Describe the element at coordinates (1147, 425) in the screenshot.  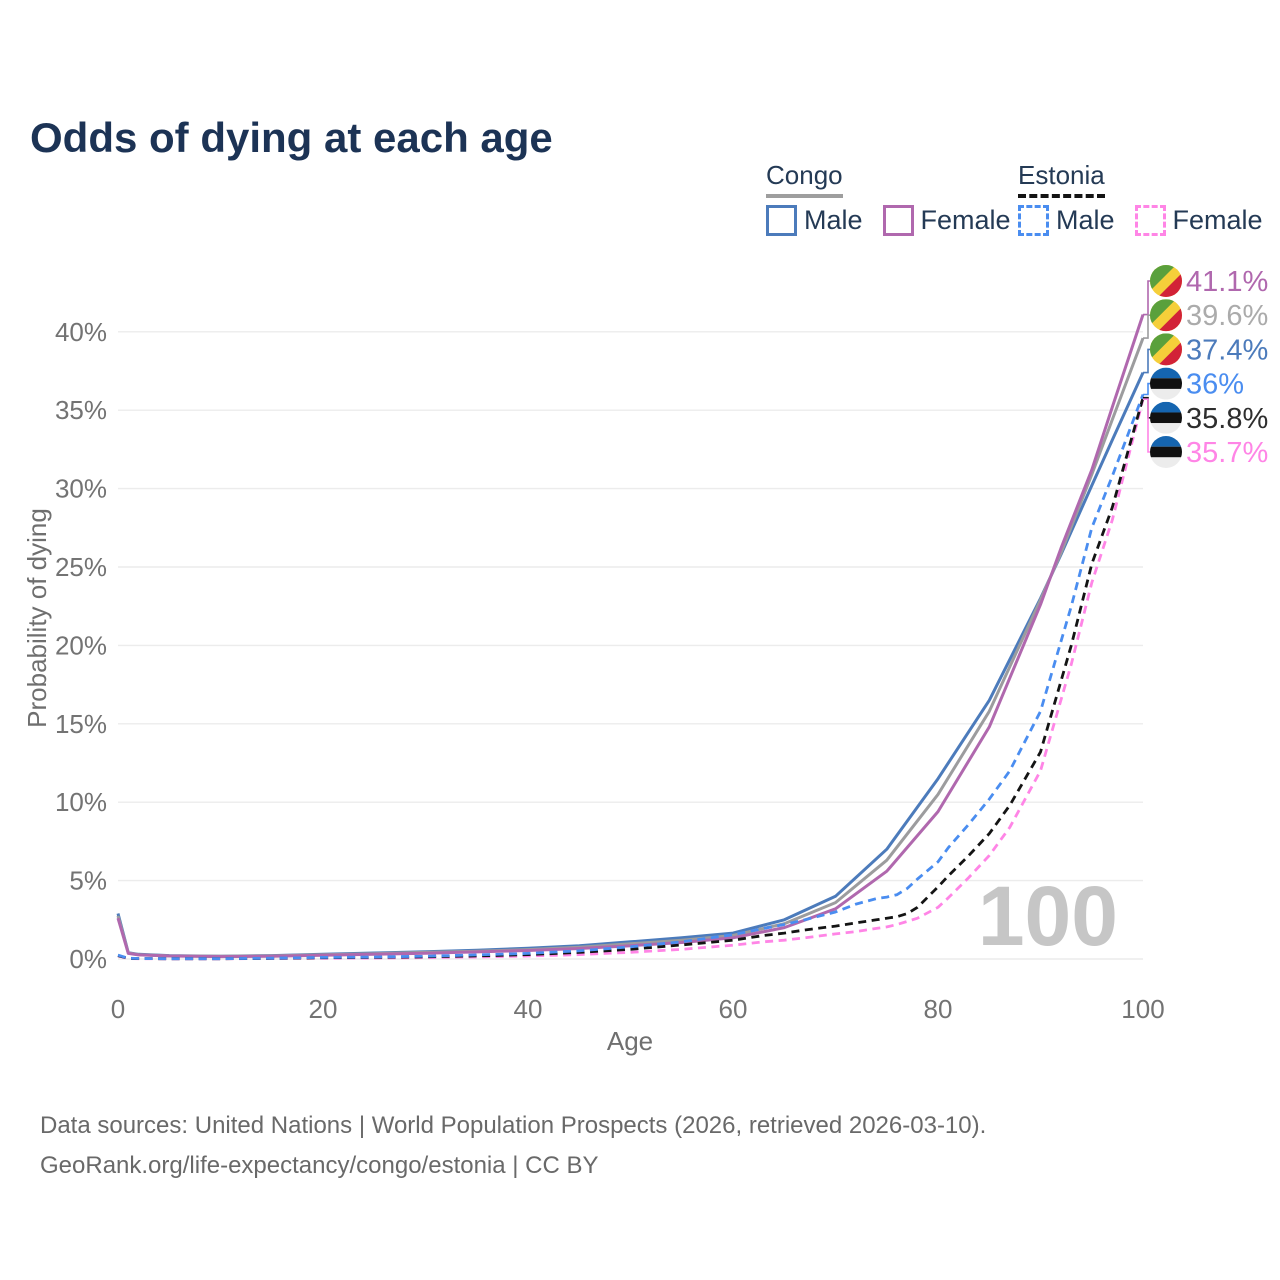
I see `label-connector-estonia-female` at that location.